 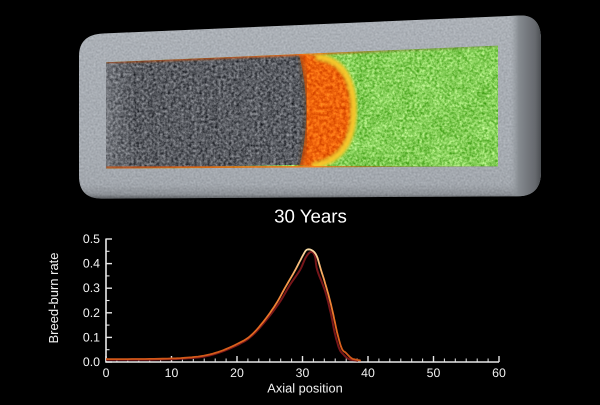 What do you see at coordinates (304, 388) in the screenshot?
I see `svg-text: Axial position` at bounding box center [304, 388].